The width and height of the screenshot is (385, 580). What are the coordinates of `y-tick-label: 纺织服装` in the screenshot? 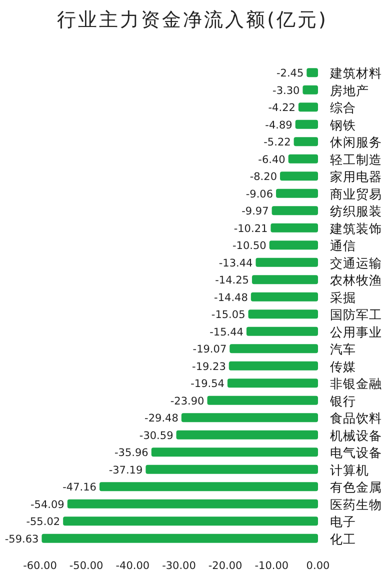 It's located at (356, 211).